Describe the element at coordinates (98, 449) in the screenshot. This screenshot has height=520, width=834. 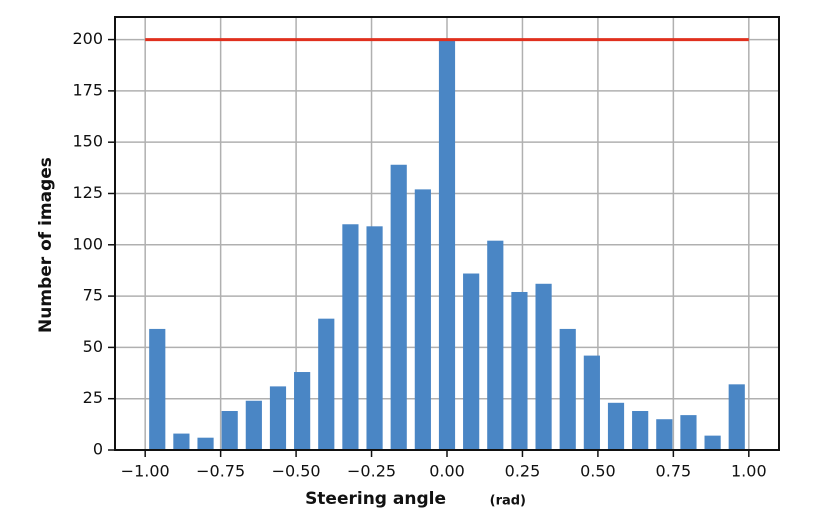
I see `y-tick-label: 0` at that location.